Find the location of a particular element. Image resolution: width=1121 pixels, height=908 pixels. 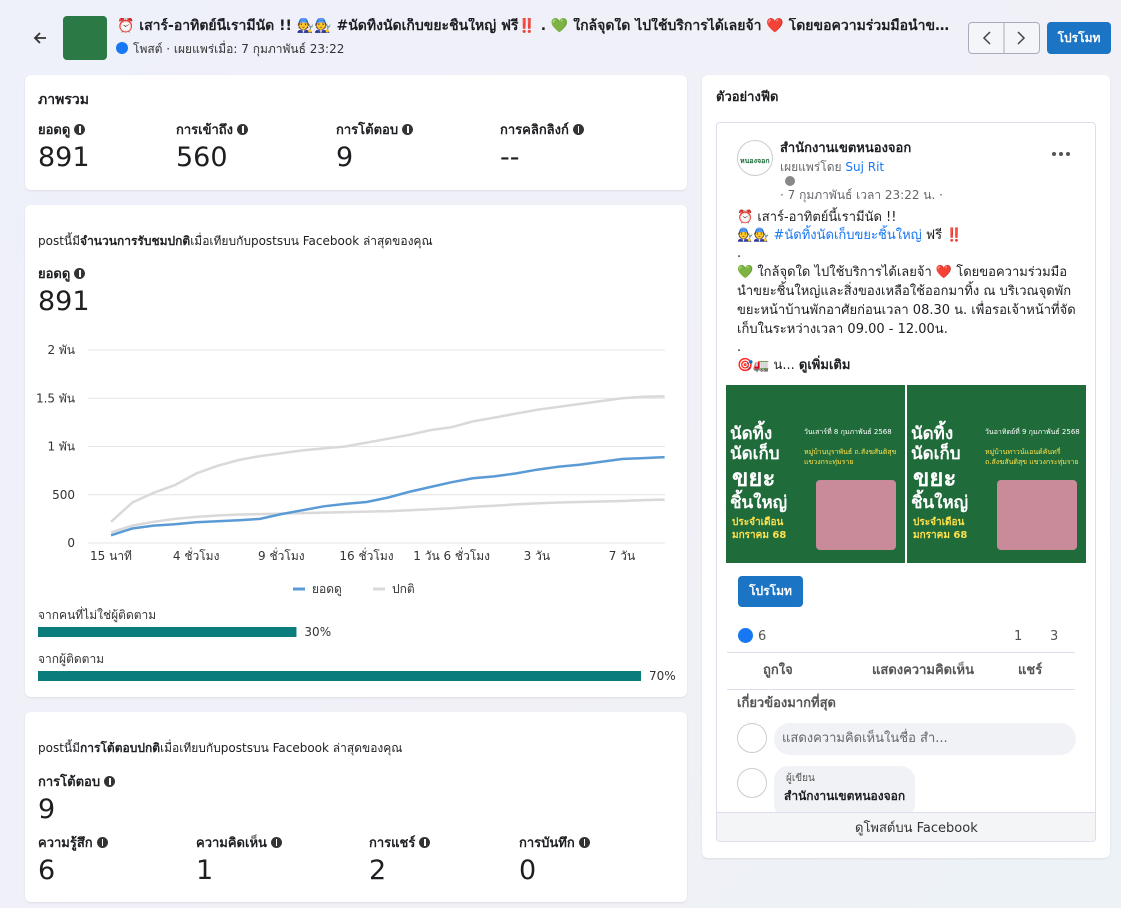

audience-label: จากผู้ติดตาม is located at coordinates (71, 659).